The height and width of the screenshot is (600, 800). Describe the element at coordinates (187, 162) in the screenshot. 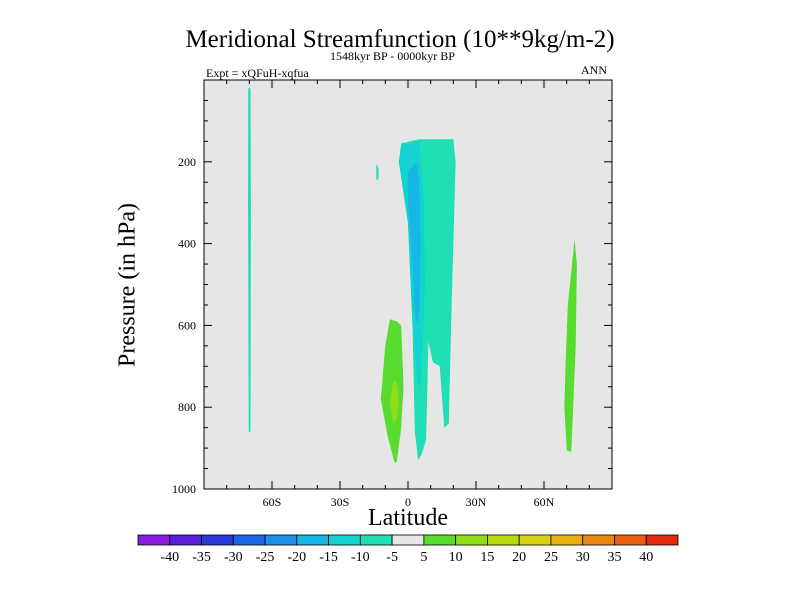

I see `y-tick-label: 200` at that location.